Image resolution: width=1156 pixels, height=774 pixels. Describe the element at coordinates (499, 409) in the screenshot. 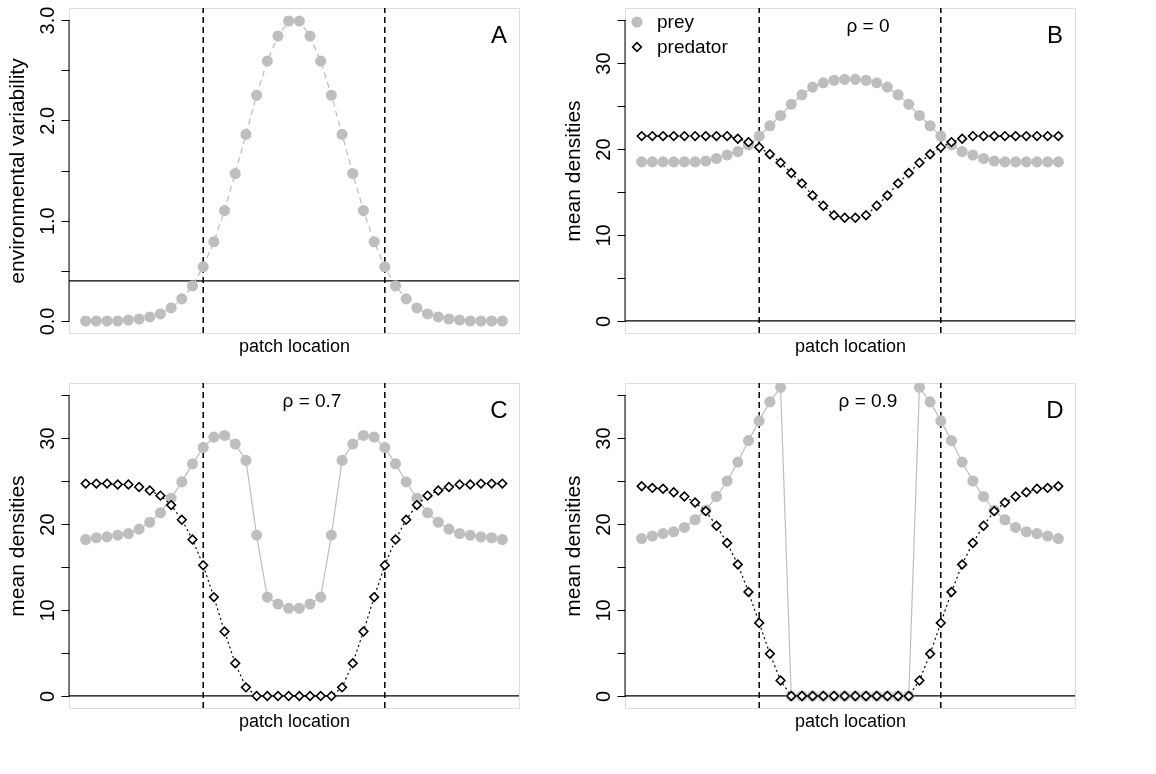

I see `annotation: C` at that location.